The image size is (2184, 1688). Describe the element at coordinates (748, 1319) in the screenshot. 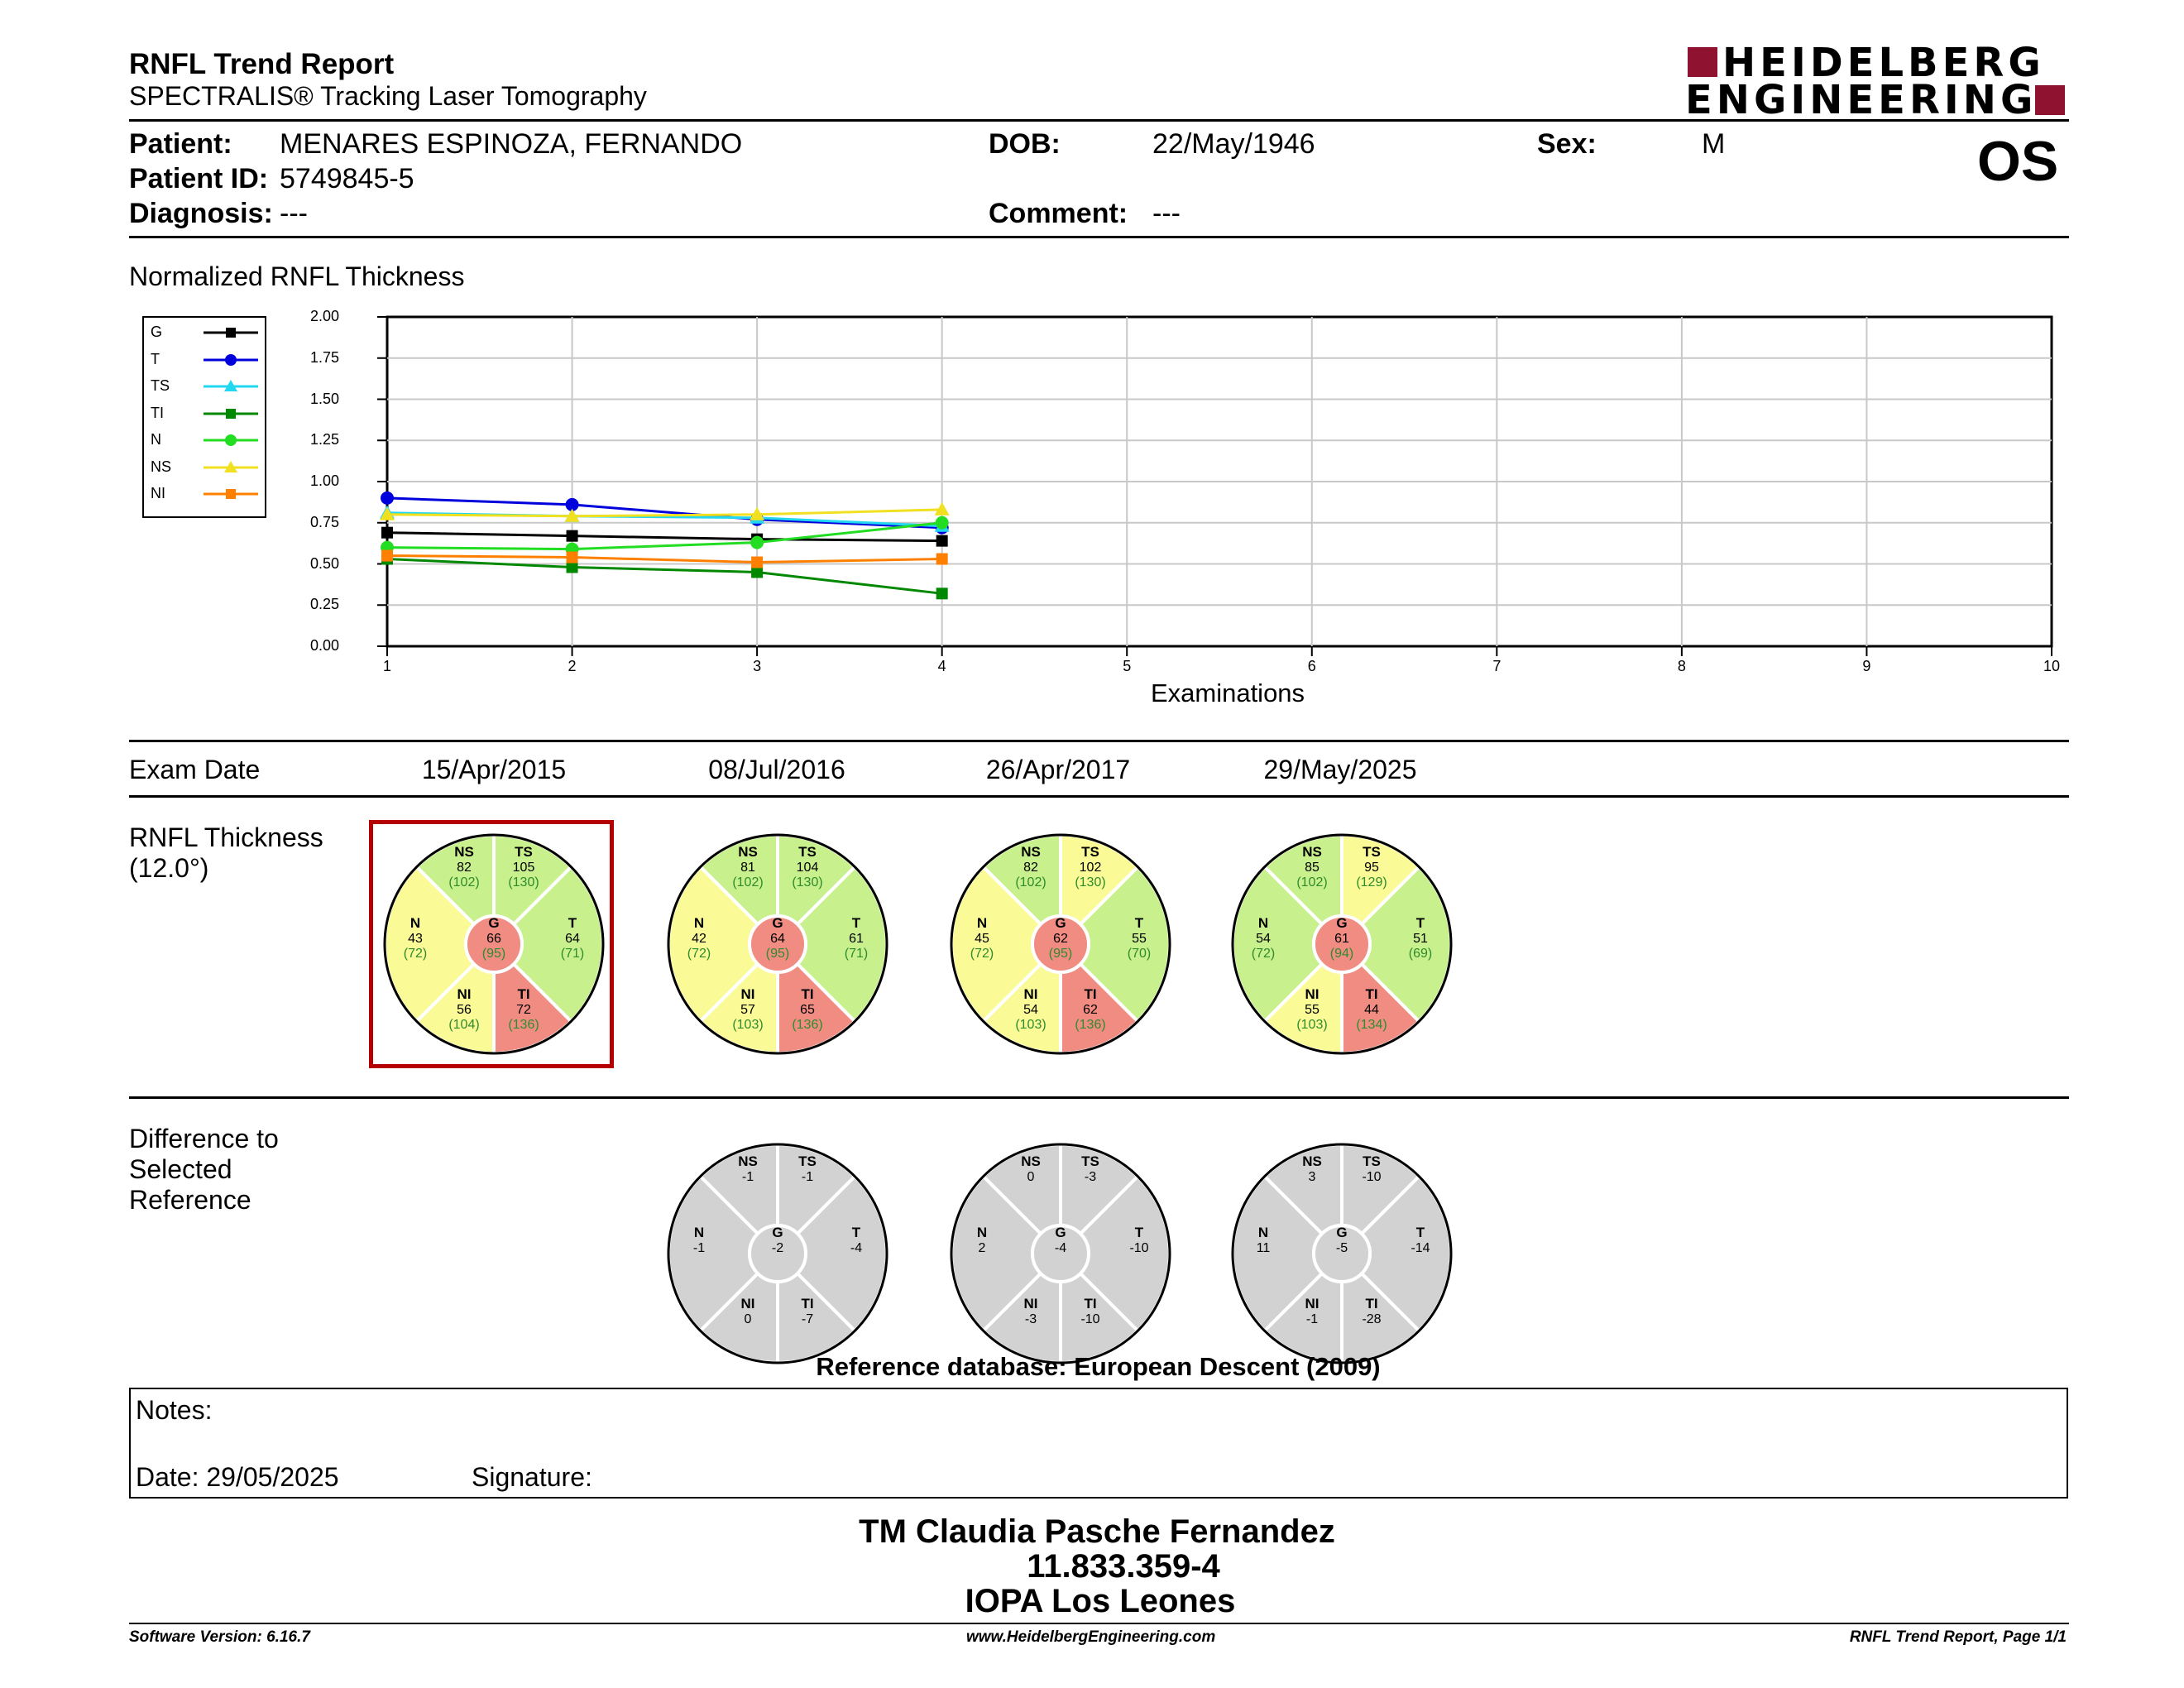

I see `sector-value: 0` at that location.